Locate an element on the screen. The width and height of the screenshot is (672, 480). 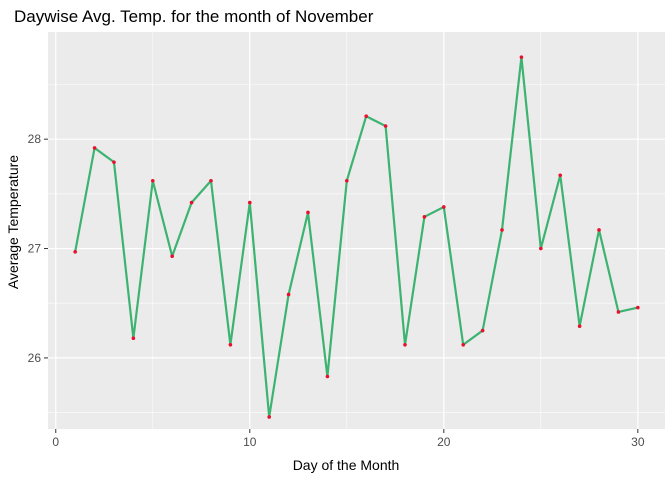
x-tick-label: 20 is located at coordinates (444, 442).